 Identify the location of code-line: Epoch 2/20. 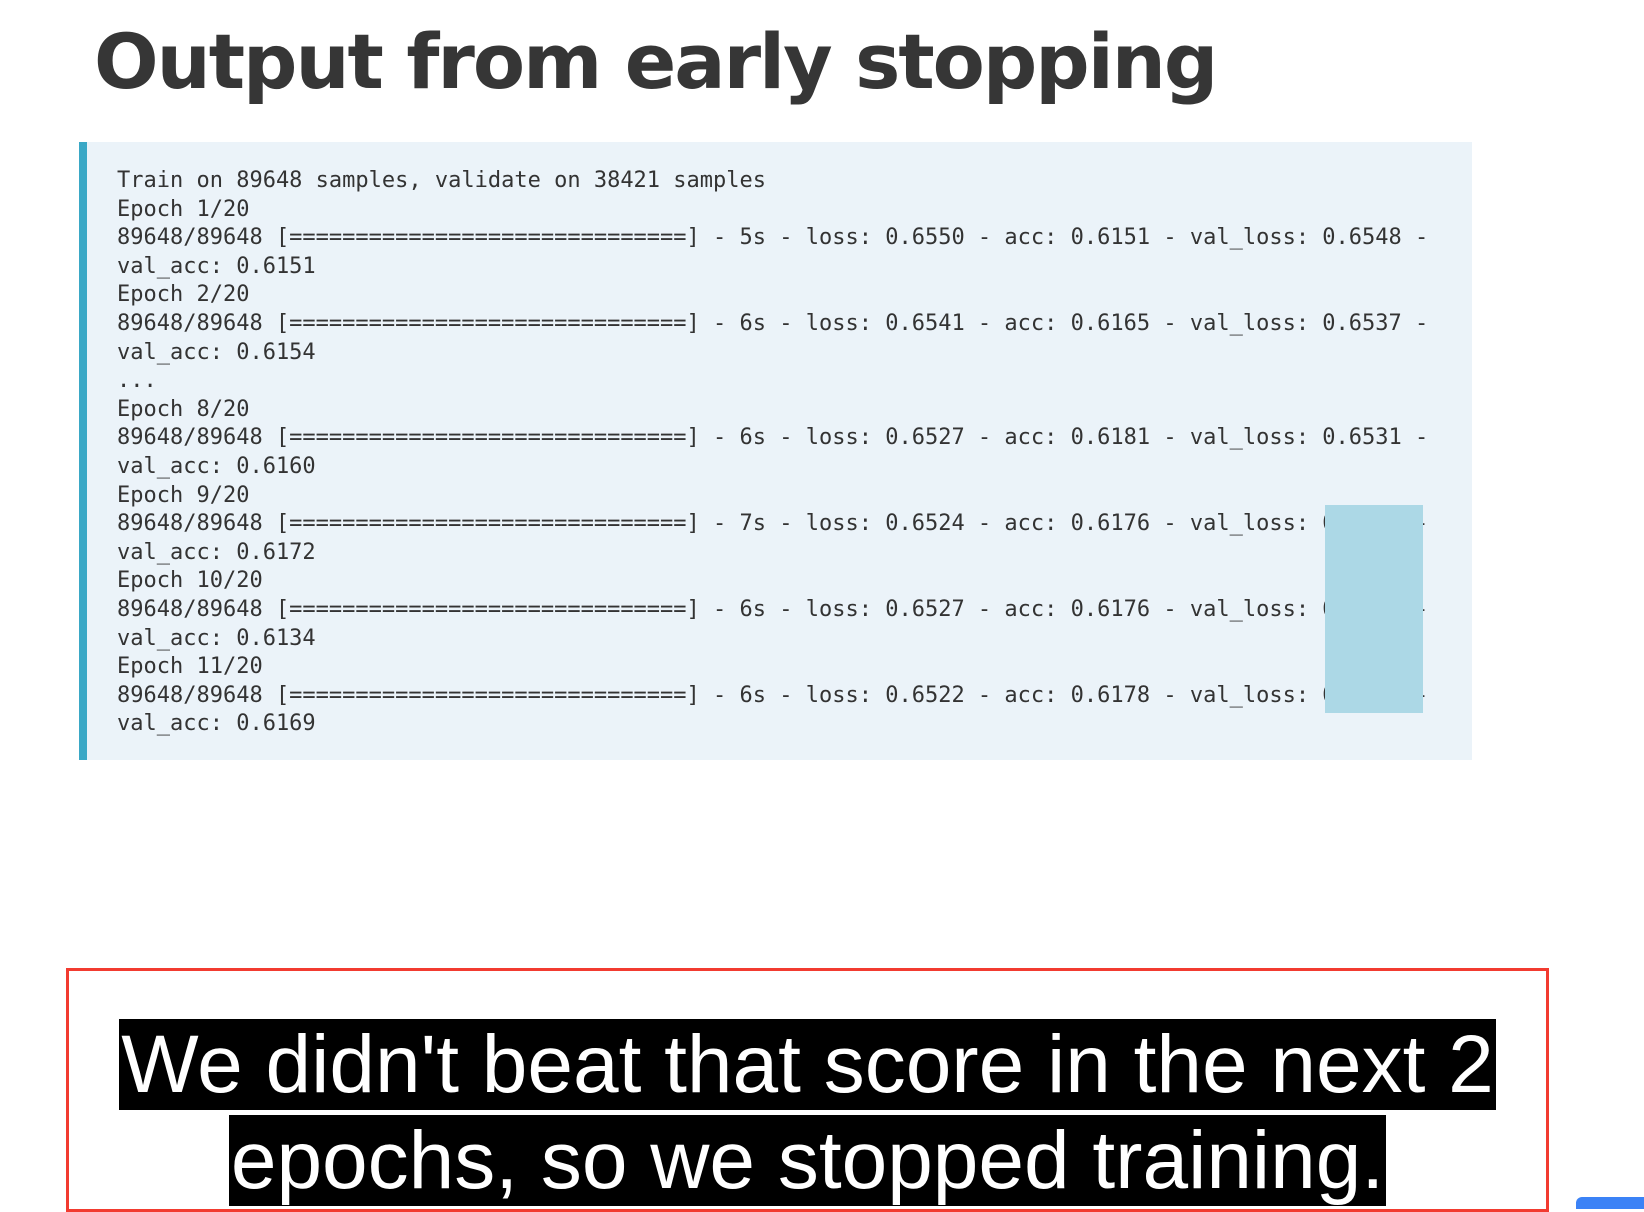
(183, 295).